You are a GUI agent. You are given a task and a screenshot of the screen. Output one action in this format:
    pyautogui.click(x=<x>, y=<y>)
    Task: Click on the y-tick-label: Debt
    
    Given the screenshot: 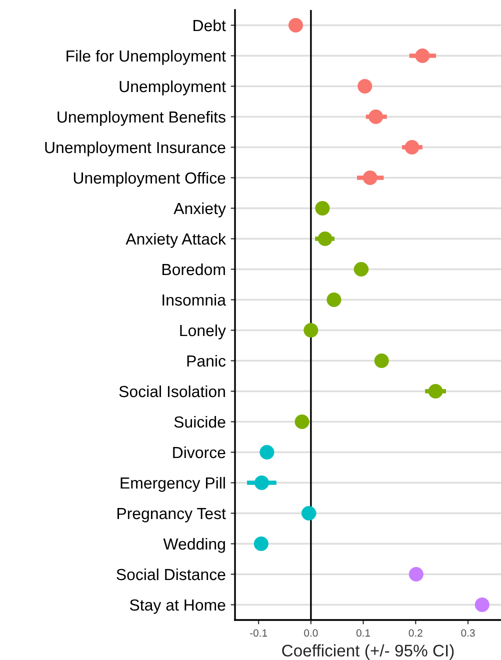 What is the action you would take?
    pyautogui.click(x=210, y=25)
    